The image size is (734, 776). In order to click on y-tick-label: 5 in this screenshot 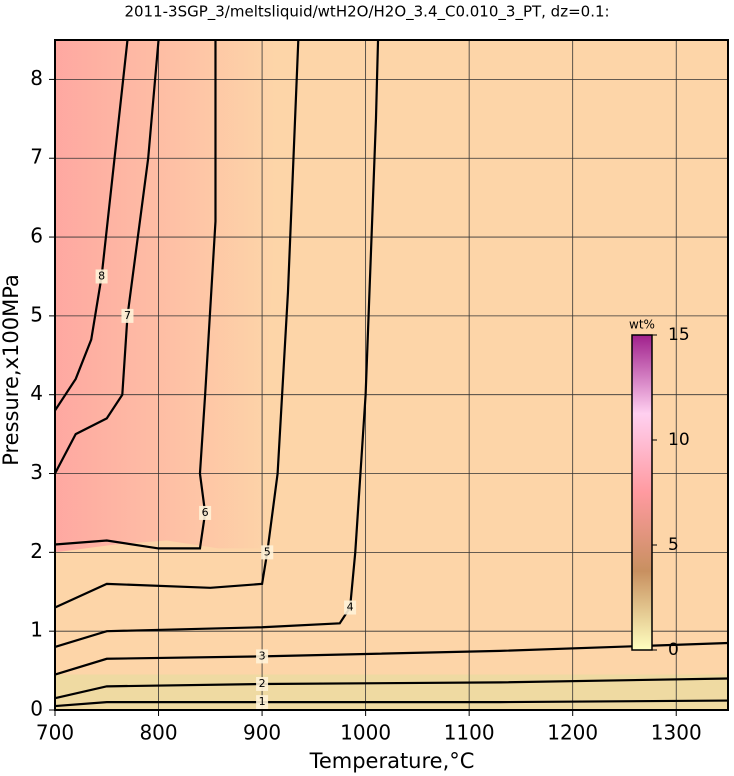, I will do `click(36, 314)`.